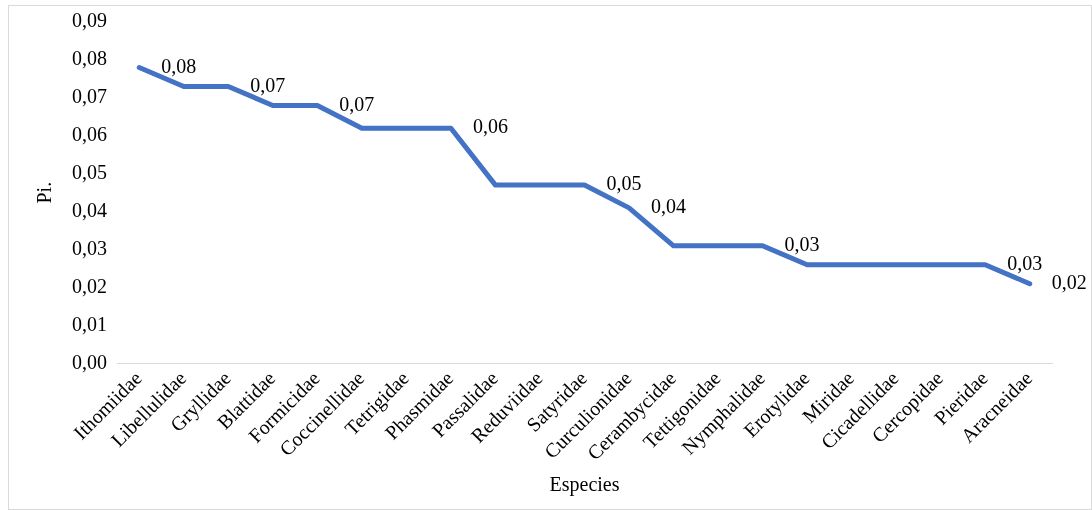  I want to click on data-label: 0,02, so click(1069, 281).